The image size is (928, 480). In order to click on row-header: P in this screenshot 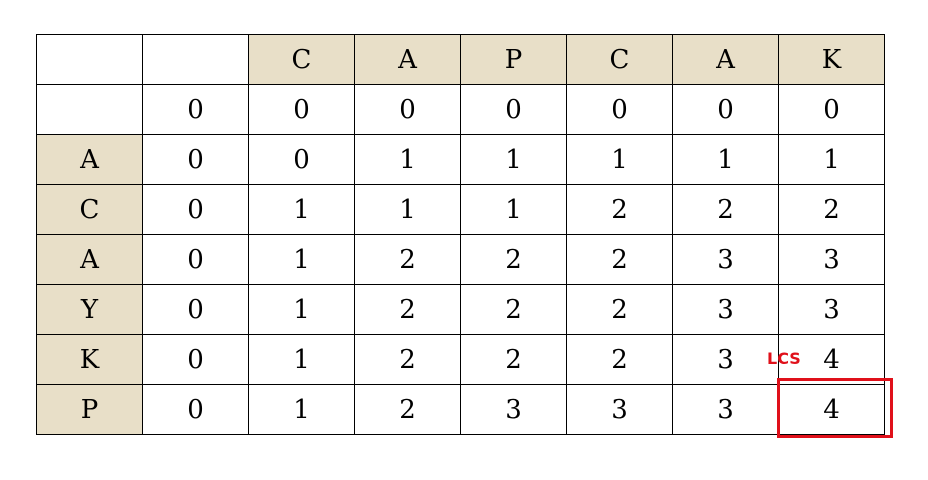, I will do `click(89, 409)`.